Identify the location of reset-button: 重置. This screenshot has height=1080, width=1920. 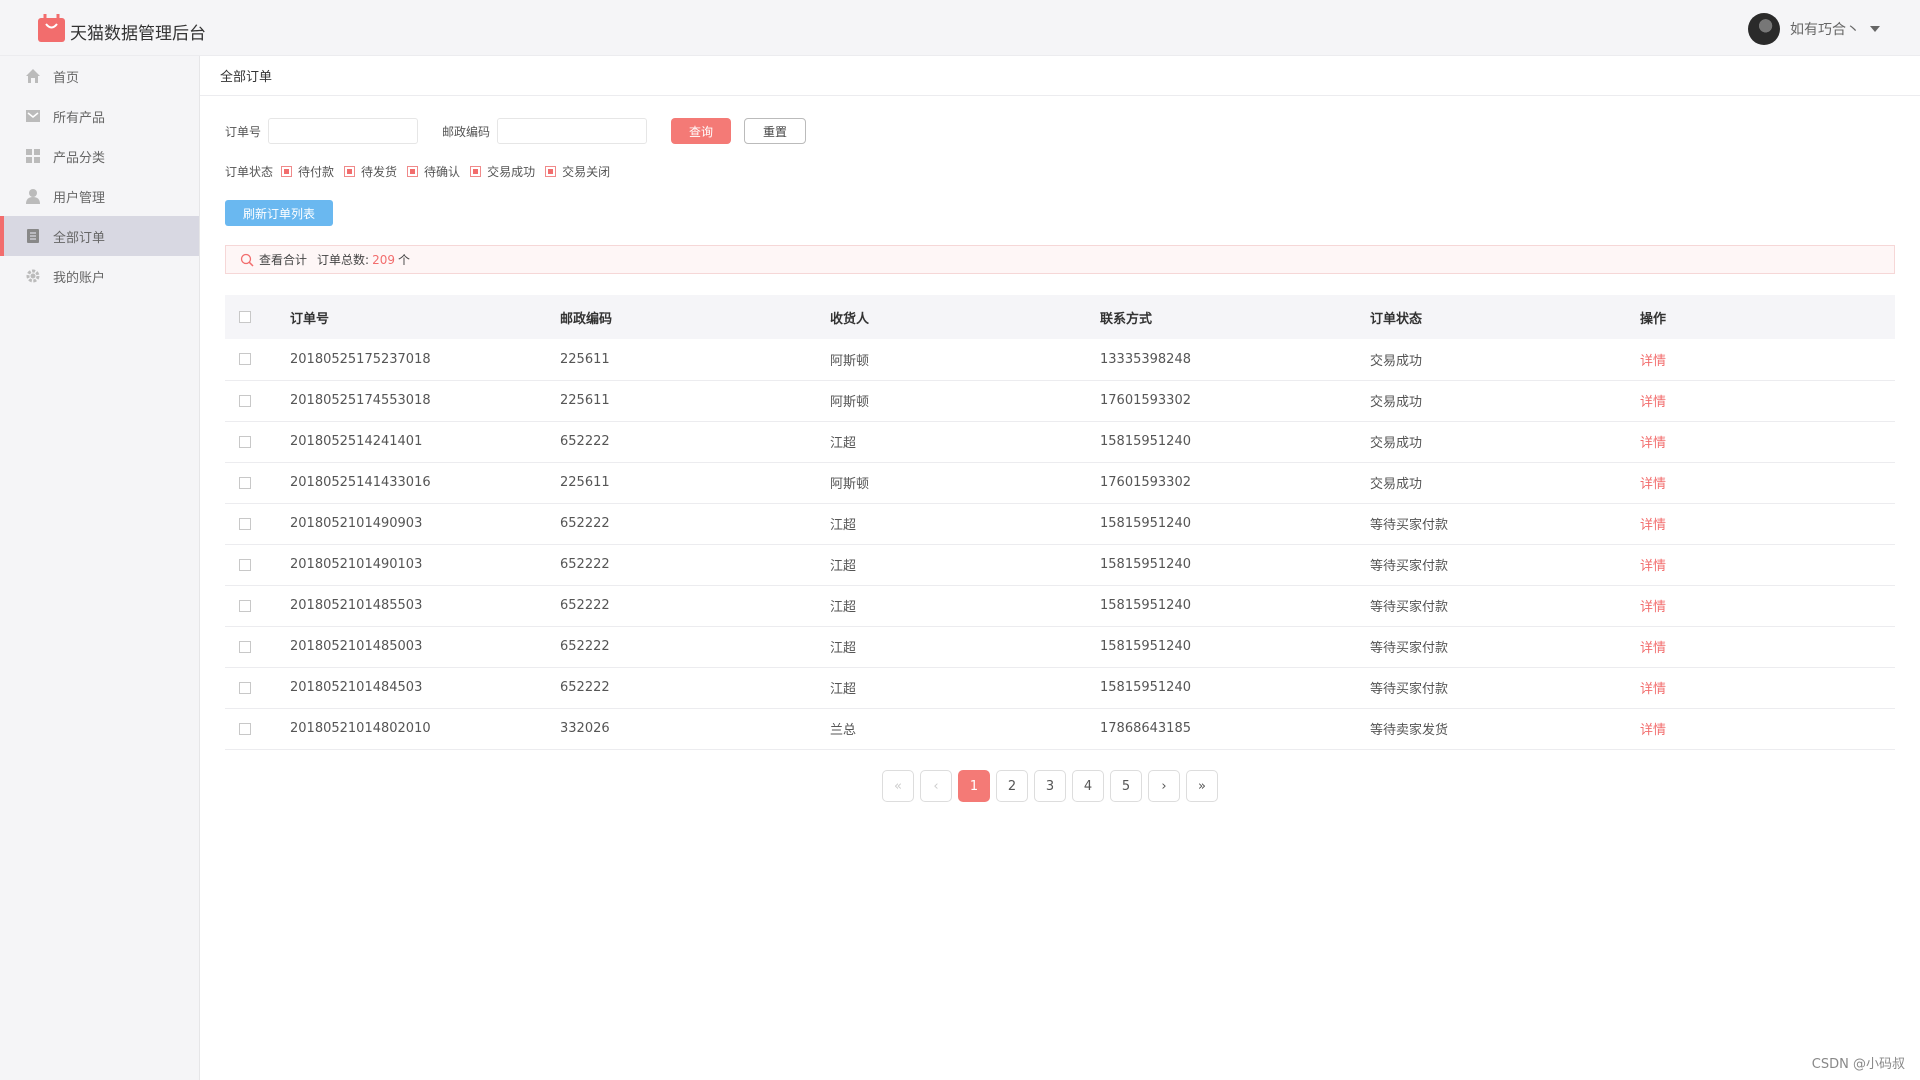
(775, 131).